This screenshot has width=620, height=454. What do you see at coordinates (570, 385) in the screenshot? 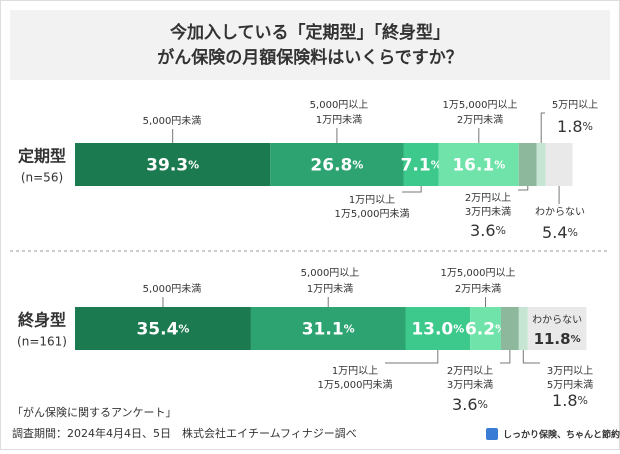
I see `segment-label: 5万円未満` at bounding box center [570, 385].